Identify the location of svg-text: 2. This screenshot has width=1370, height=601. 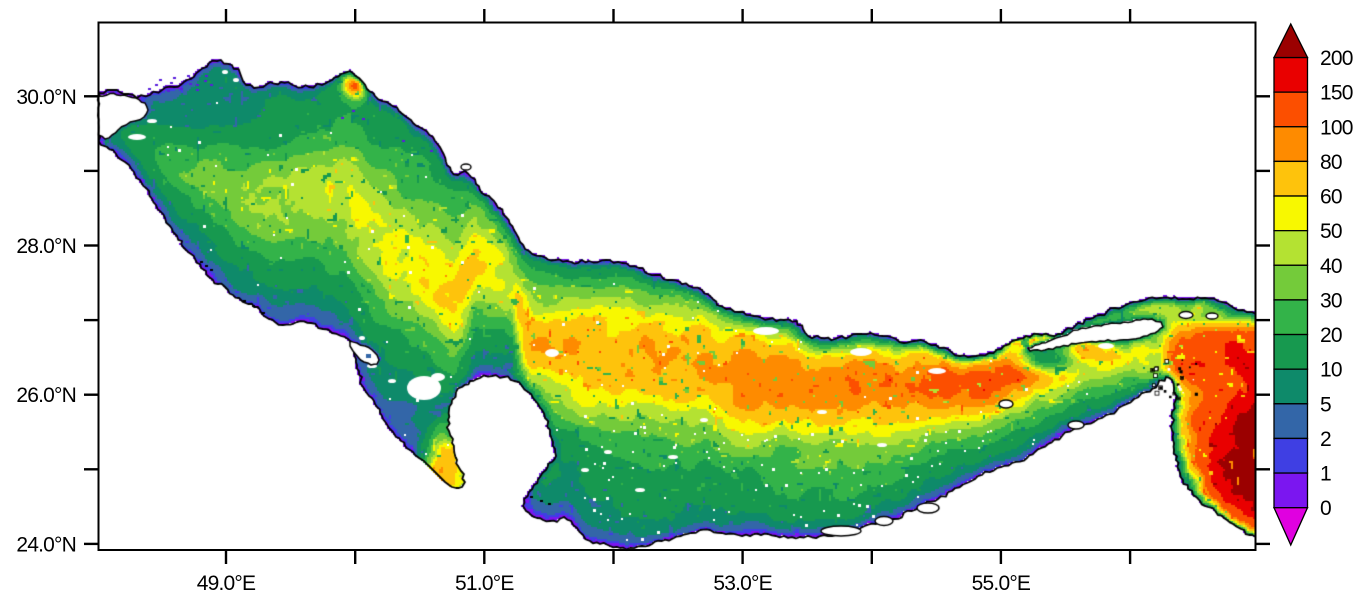
(1325, 439).